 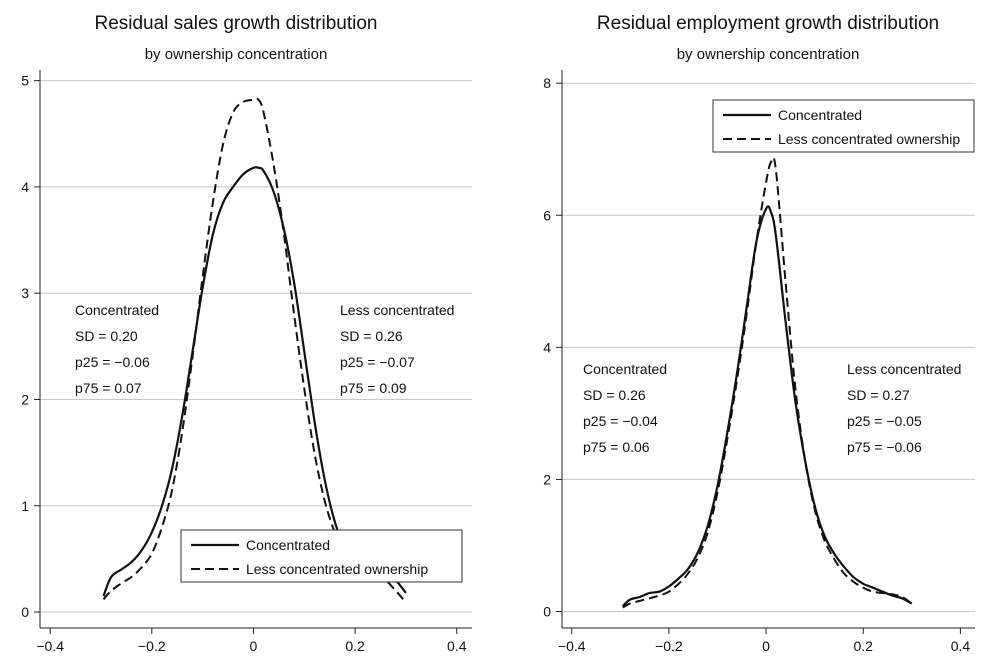 I want to click on annotation-left-line: p75 = 0.07, so click(x=108, y=388).